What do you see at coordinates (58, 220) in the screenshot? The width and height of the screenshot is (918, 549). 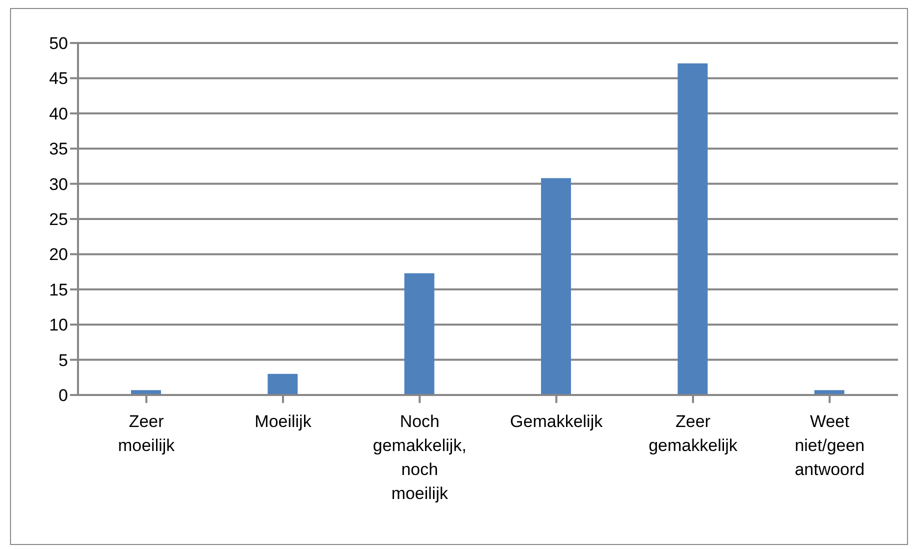 I see `y-tick-label: 25` at bounding box center [58, 220].